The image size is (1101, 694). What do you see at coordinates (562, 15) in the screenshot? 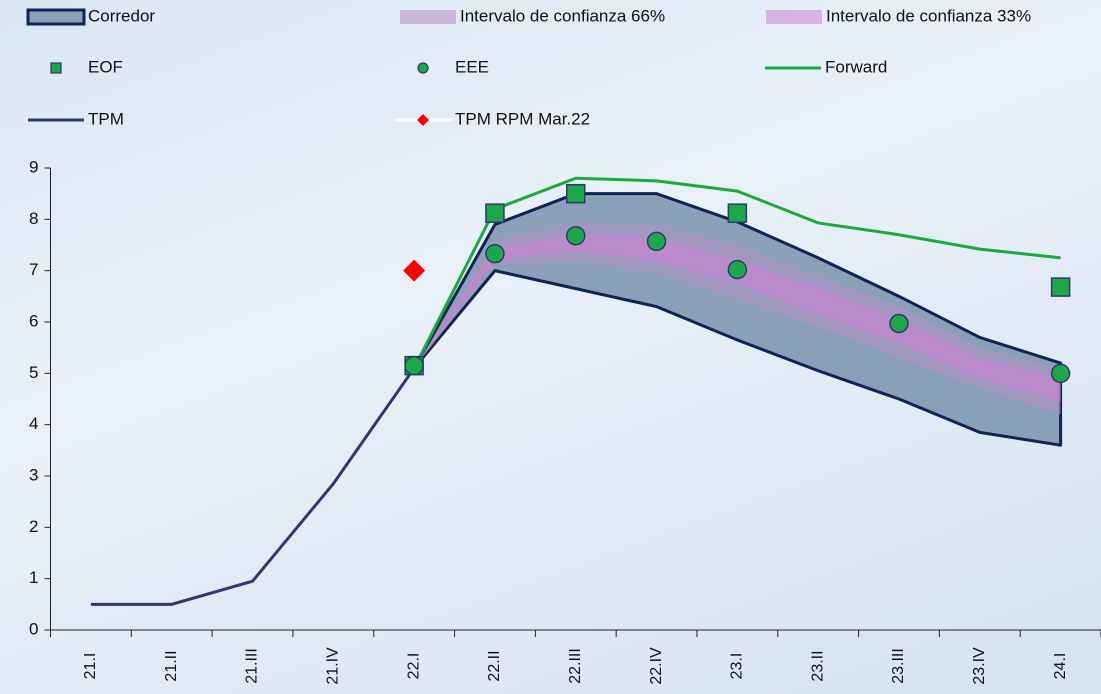
I see `legend-label: Intervalo de confianza 66%` at bounding box center [562, 15].